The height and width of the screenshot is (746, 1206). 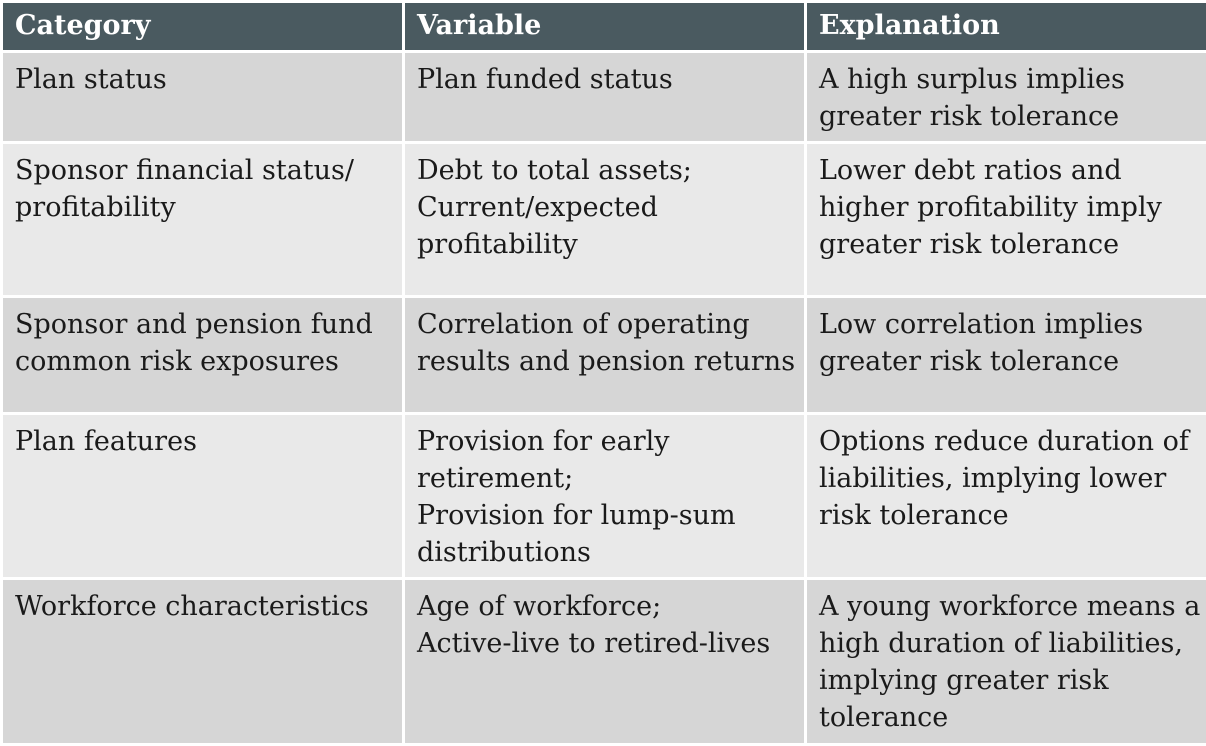 I want to click on cell-line: Sponsor financial status/, so click(x=202, y=170).